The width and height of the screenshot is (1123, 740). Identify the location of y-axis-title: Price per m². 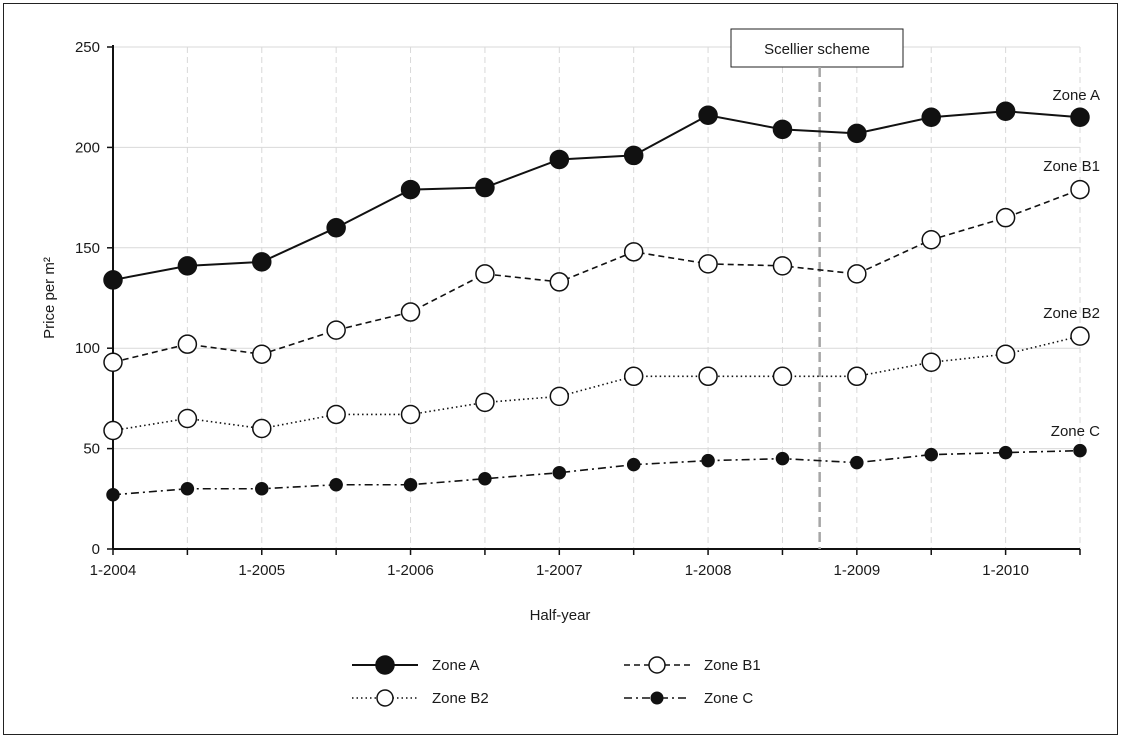
(49, 298).